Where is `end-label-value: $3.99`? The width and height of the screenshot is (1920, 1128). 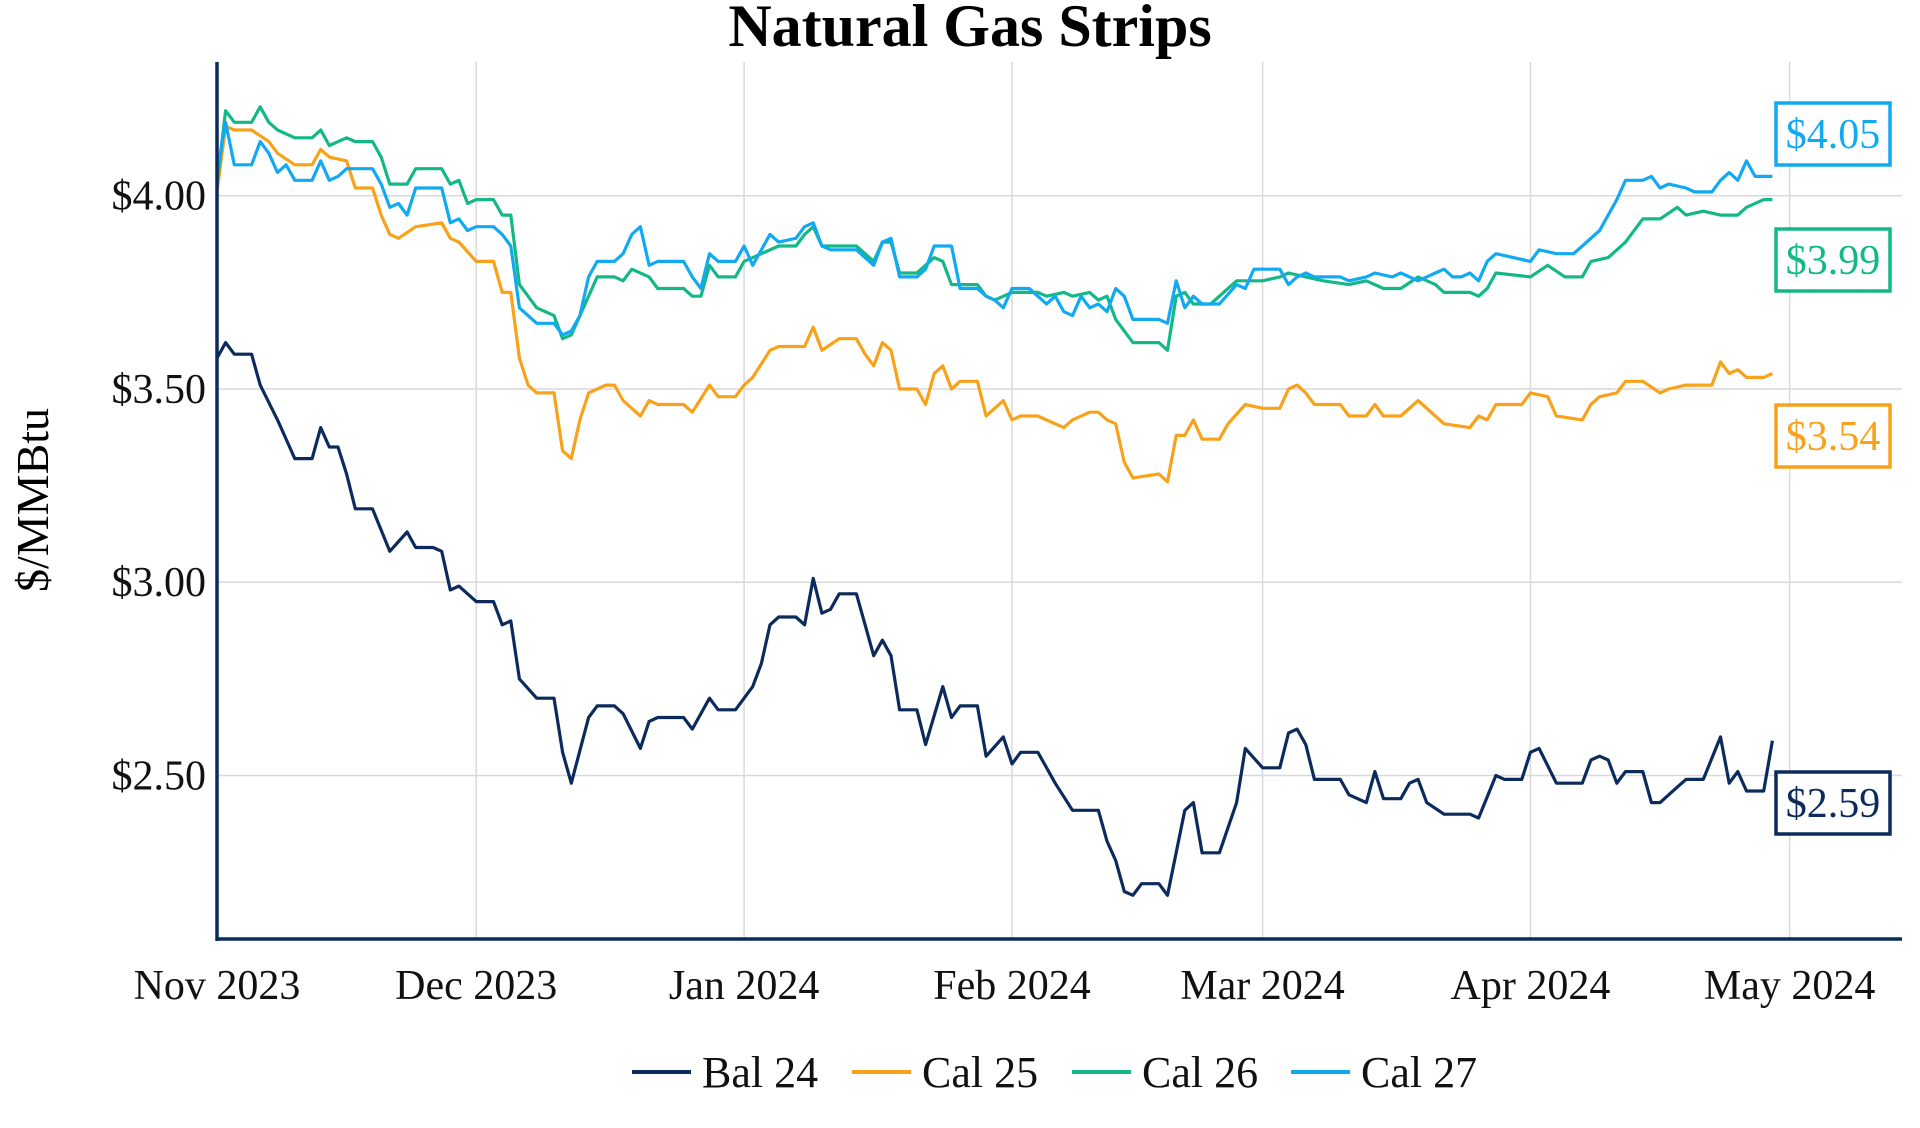
end-label-value: $3.99 is located at coordinates (1833, 261).